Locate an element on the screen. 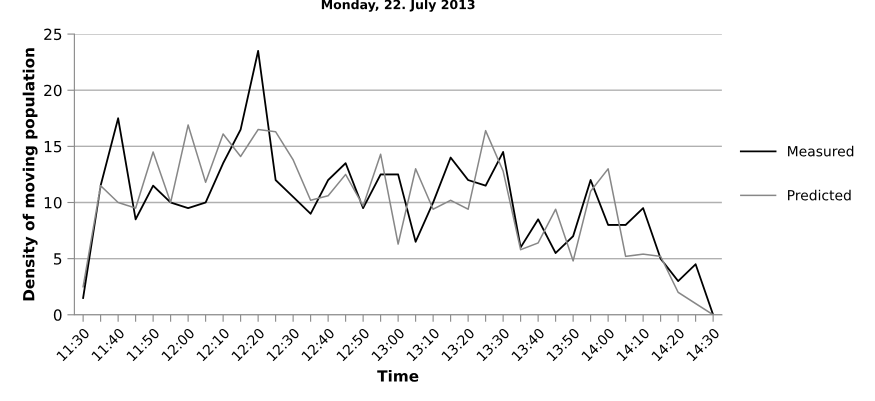 This screenshot has width=875, height=401. chart-title: Monday, 22. July 2013 is located at coordinates (398, 6).